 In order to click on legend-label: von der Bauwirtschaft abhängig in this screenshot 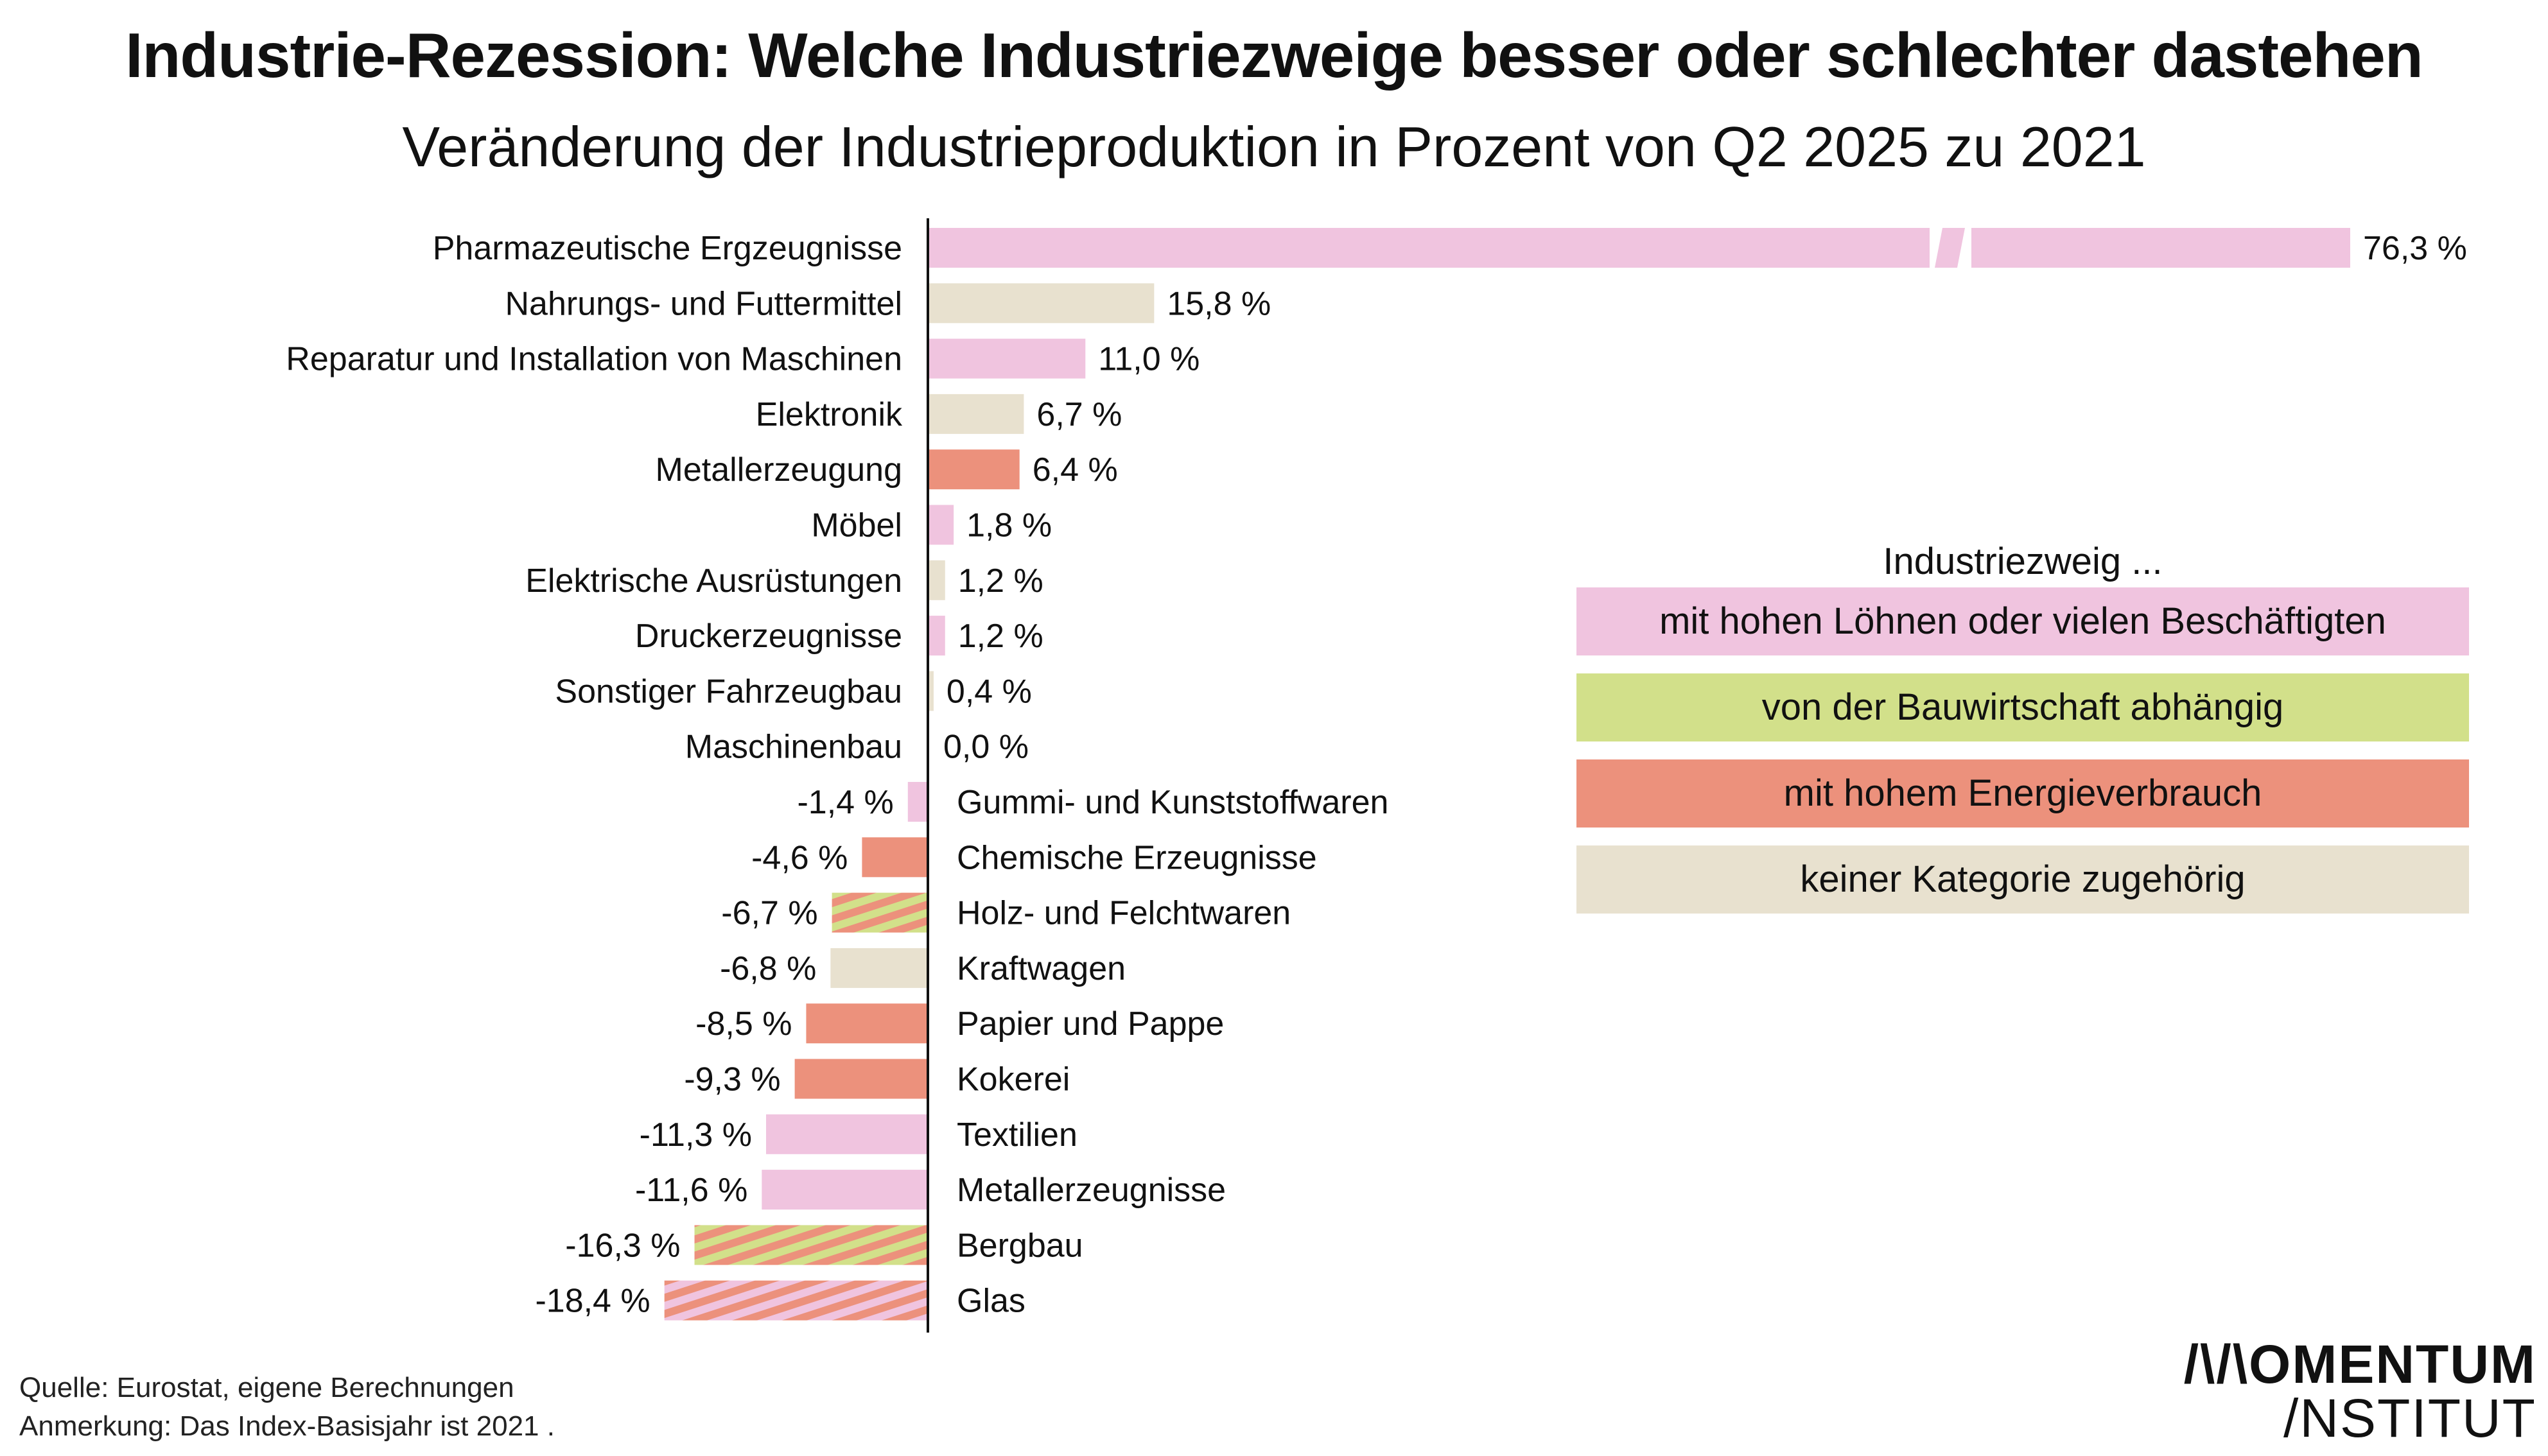, I will do `click(2022, 707)`.